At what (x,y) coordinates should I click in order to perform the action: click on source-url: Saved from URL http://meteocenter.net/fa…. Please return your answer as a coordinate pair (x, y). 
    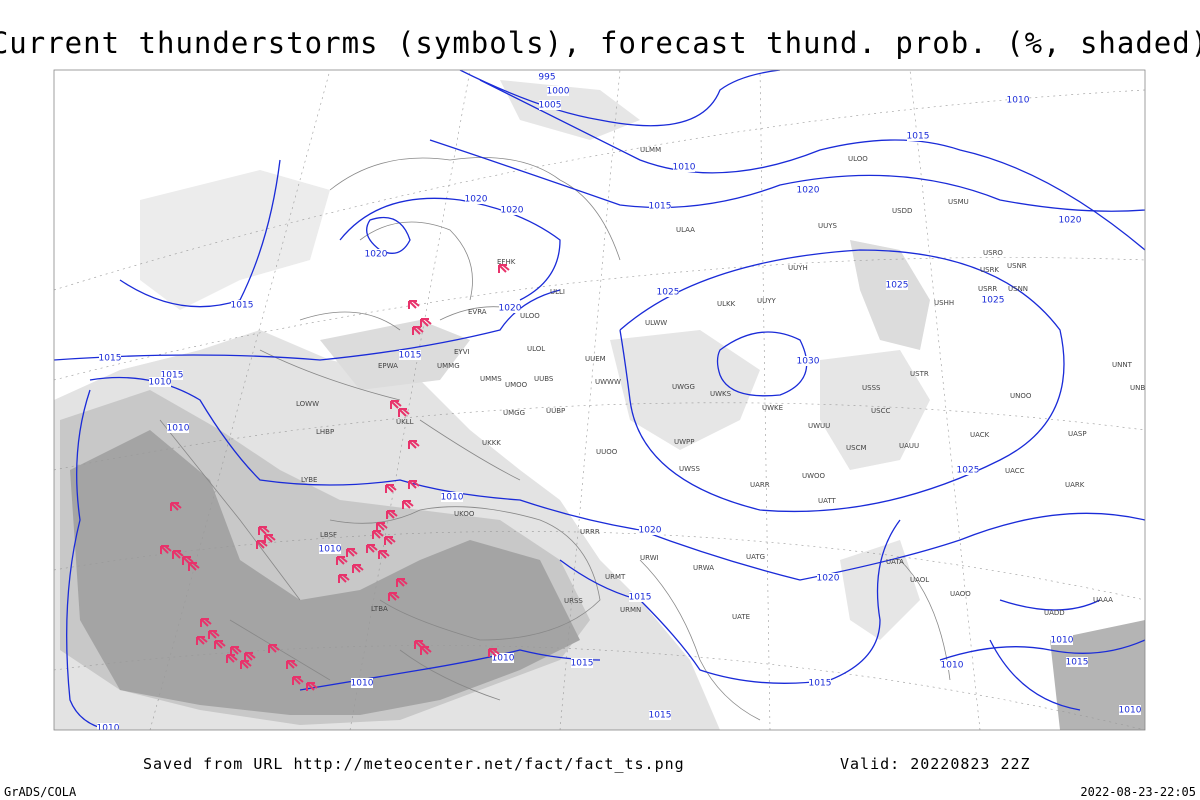
    Looking at the image, I should click on (414, 764).